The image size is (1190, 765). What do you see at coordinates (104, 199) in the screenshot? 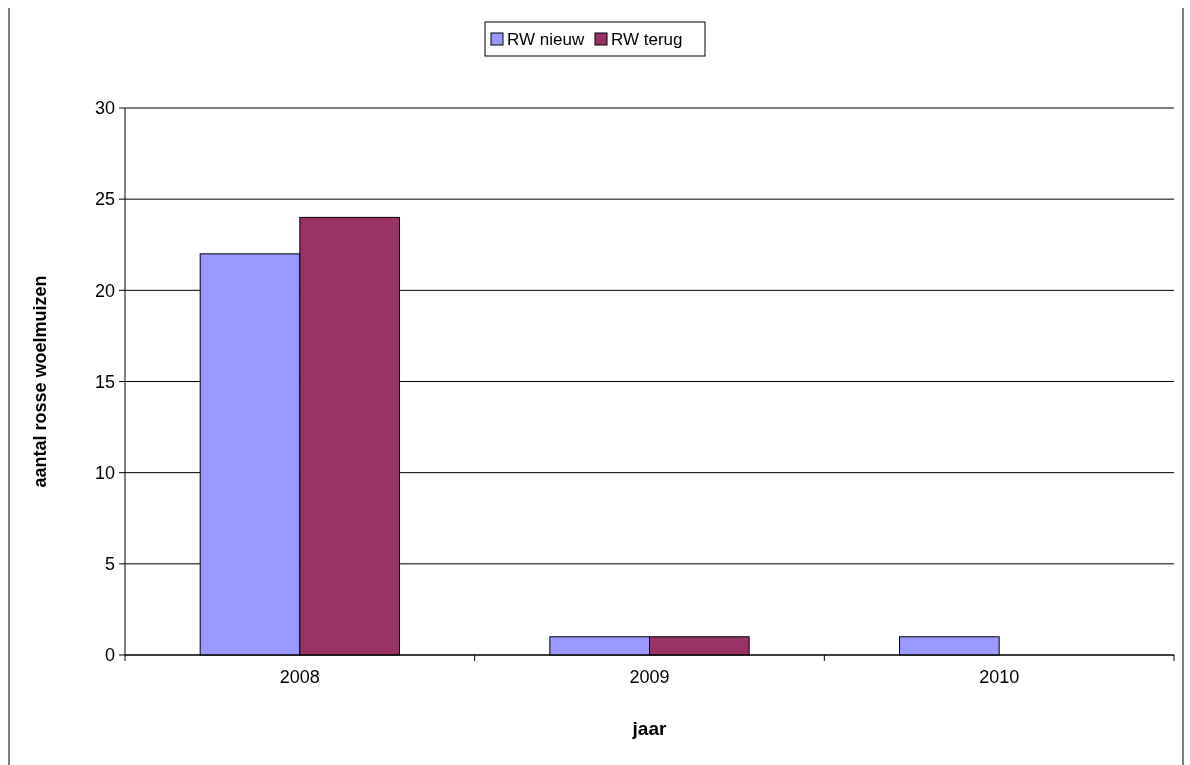
I see `y-tick-label: 25` at bounding box center [104, 199].